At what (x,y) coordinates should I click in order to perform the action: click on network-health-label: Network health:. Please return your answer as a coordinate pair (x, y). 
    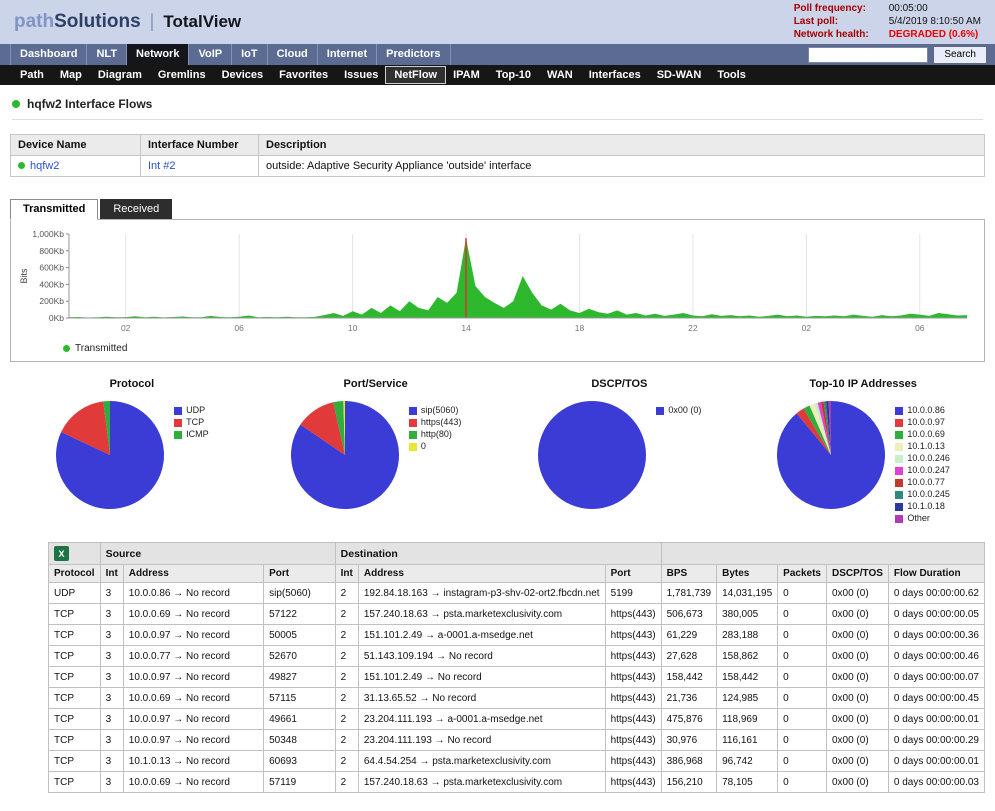
    Looking at the image, I should click on (831, 34).